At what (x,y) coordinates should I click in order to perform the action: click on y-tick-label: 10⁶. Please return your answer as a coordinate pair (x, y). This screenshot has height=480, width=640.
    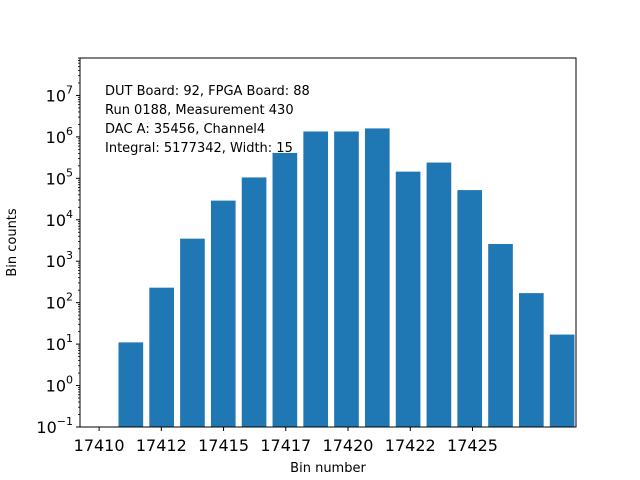
    Looking at the image, I should click on (59, 136).